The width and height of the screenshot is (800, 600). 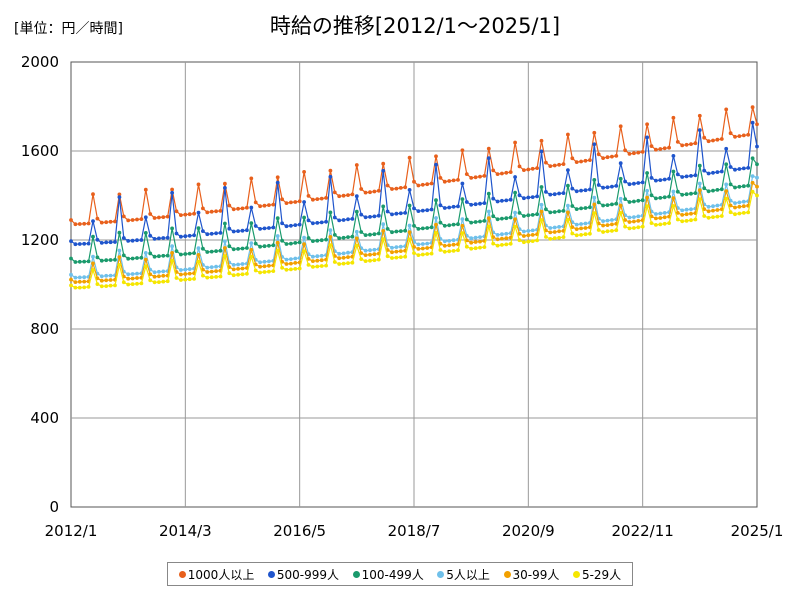 I want to click on chart-title: 時給の推移[2012/1～2025/1], so click(x=415, y=26).